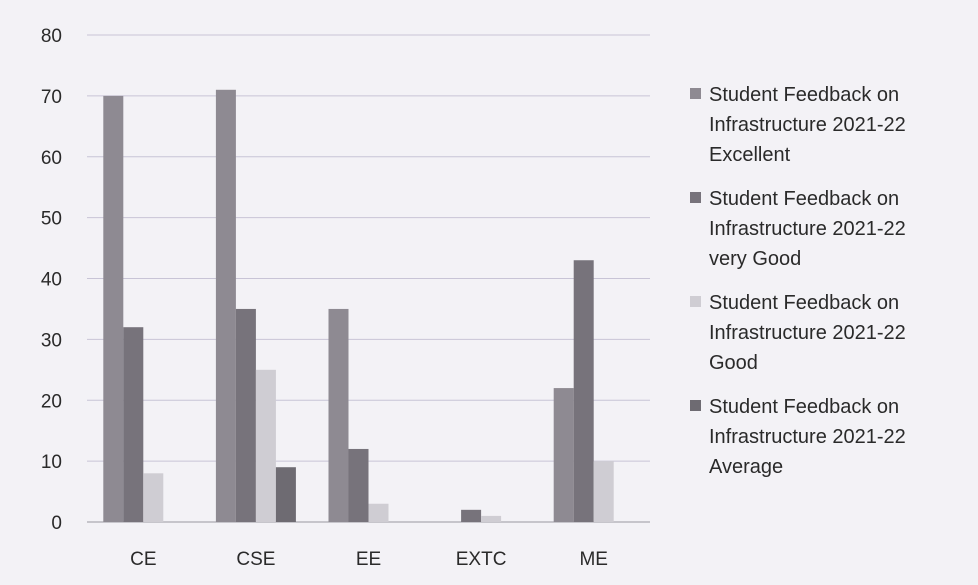 Image resolution: width=978 pixels, height=585 pixels. What do you see at coordinates (481, 559) in the screenshot?
I see `x-tick-label: EXTC` at bounding box center [481, 559].